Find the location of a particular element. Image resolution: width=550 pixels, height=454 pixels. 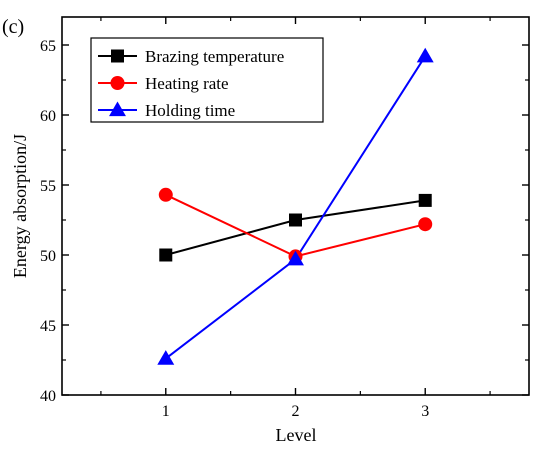

y-tick-label: 50 is located at coordinates (48, 256).